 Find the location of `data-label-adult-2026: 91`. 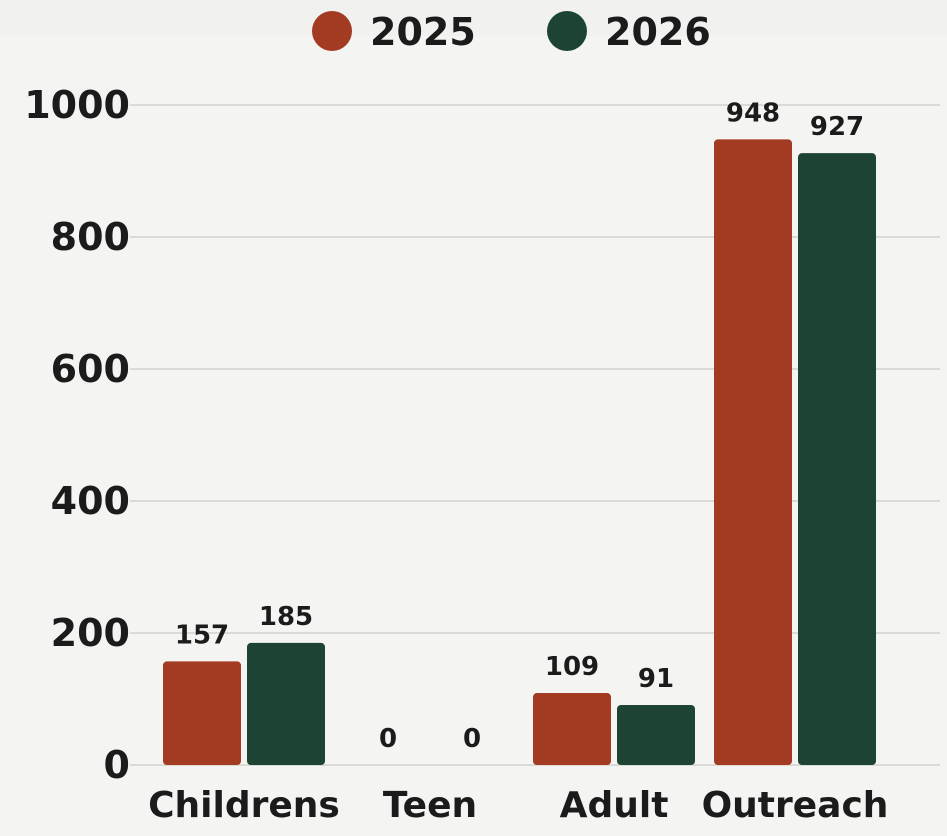

data-label-adult-2026: 91 is located at coordinates (656, 679).